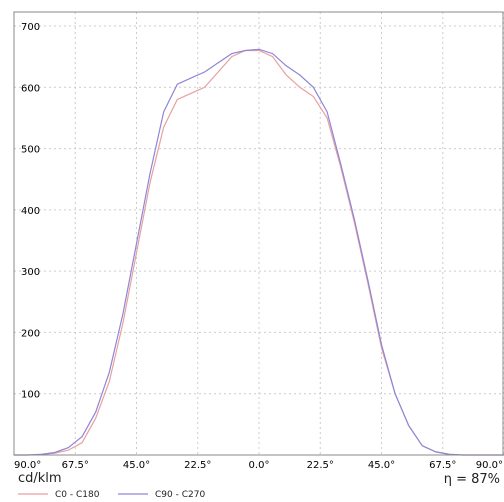 The height and width of the screenshot is (502, 504). What do you see at coordinates (472, 479) in the screenshot?
I see `efficiency-label: η = 87%` at bounding box center [472, 479].